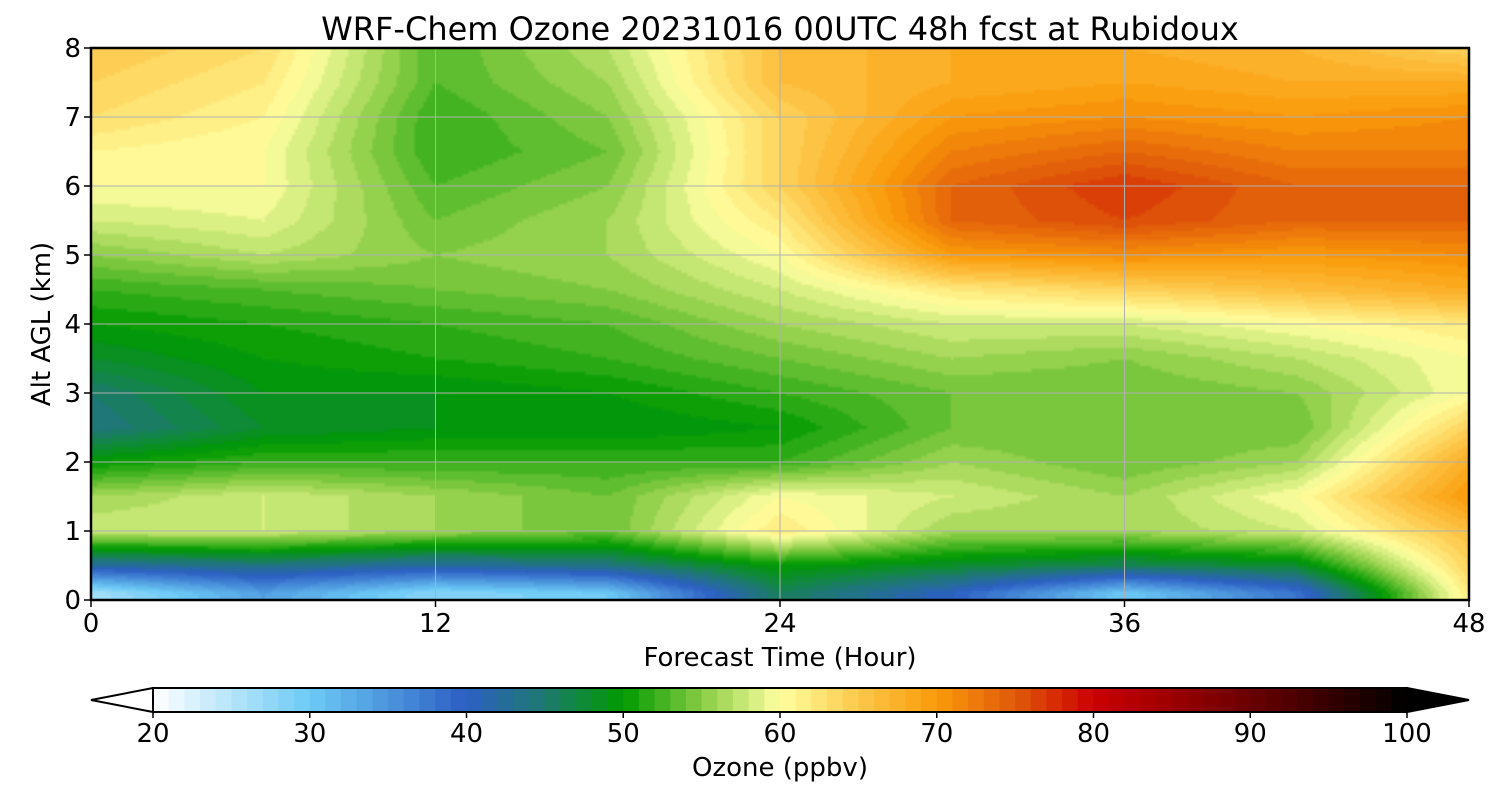  I want to click on x-tick-label: 36, so click(1124, 624).